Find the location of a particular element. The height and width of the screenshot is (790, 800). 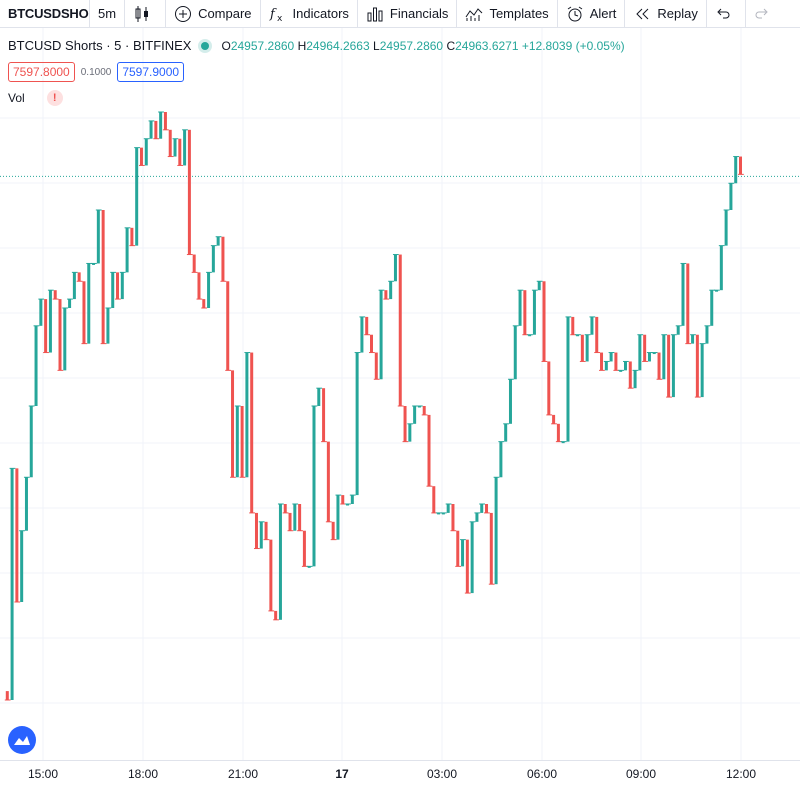

replay-button: Replay is located at coordinates (666, 14).